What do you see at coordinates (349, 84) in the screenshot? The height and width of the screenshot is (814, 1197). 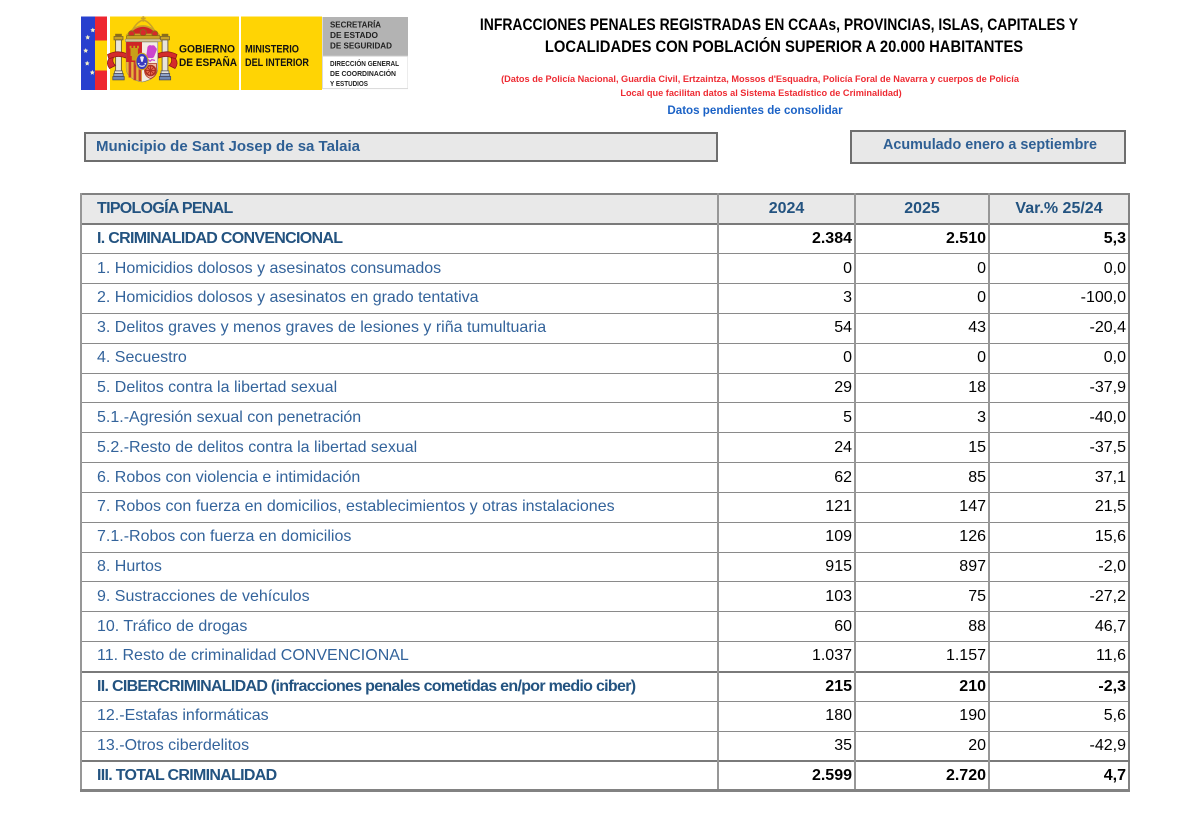 I see `svg-text: Y ESTUDIOS` at bounding box center [349, 84].